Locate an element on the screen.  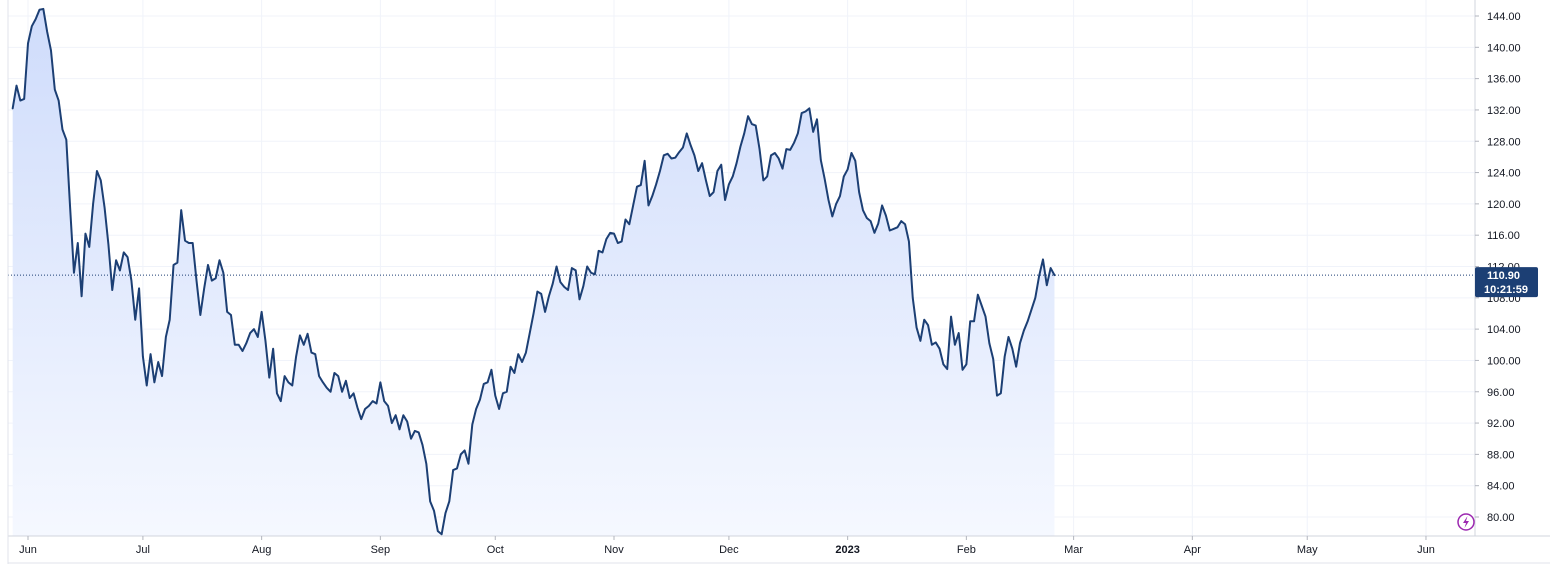
y-tick-label: 140.00 is located at coordinates (1504, 48).